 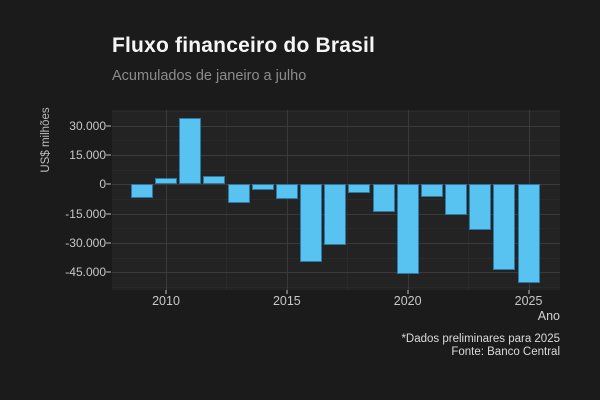 I want to click on bar-2014, so click(x=262, y=187).